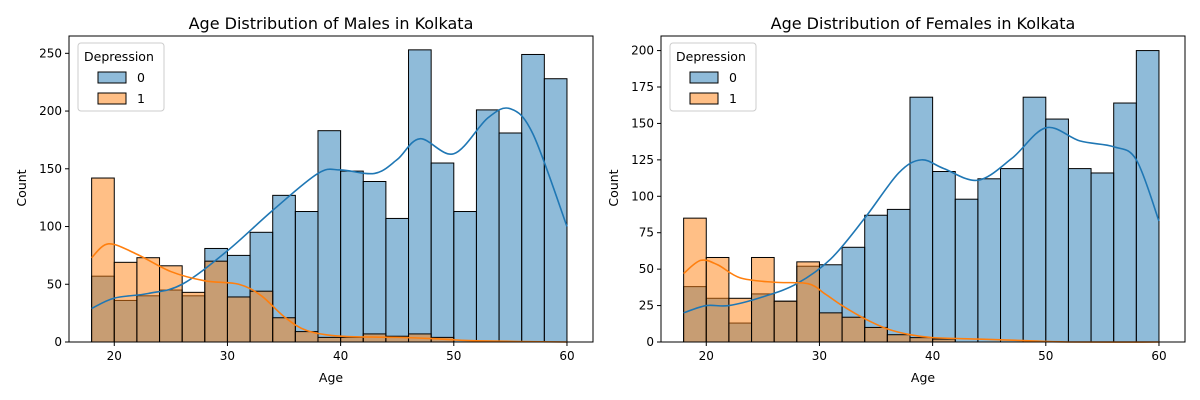  I want to click on y-tick-label: 25, so click(646, 306).